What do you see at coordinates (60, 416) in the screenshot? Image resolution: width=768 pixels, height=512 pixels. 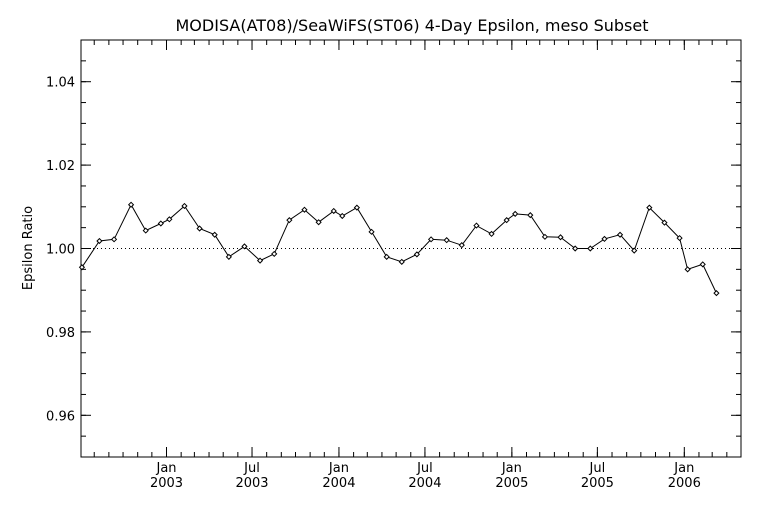 I see `y-tick-label: 0.96` at bounding box center [60, 416].